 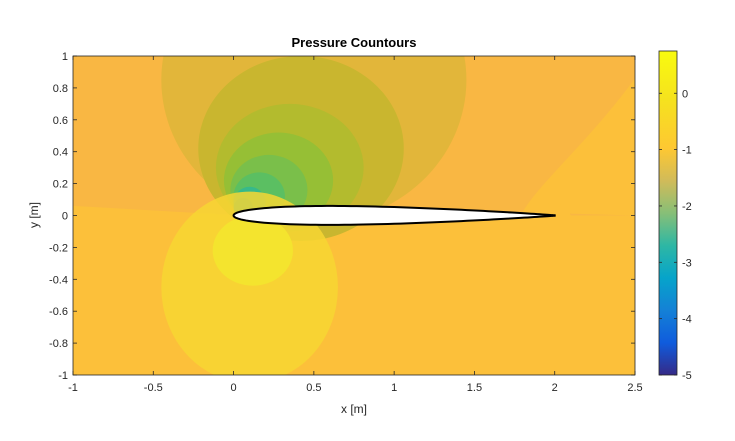 What do you see at coordinates (153, 388) in the screenshot?
I see `x-tick-label: -0.5` at bounding box center [153, 388].